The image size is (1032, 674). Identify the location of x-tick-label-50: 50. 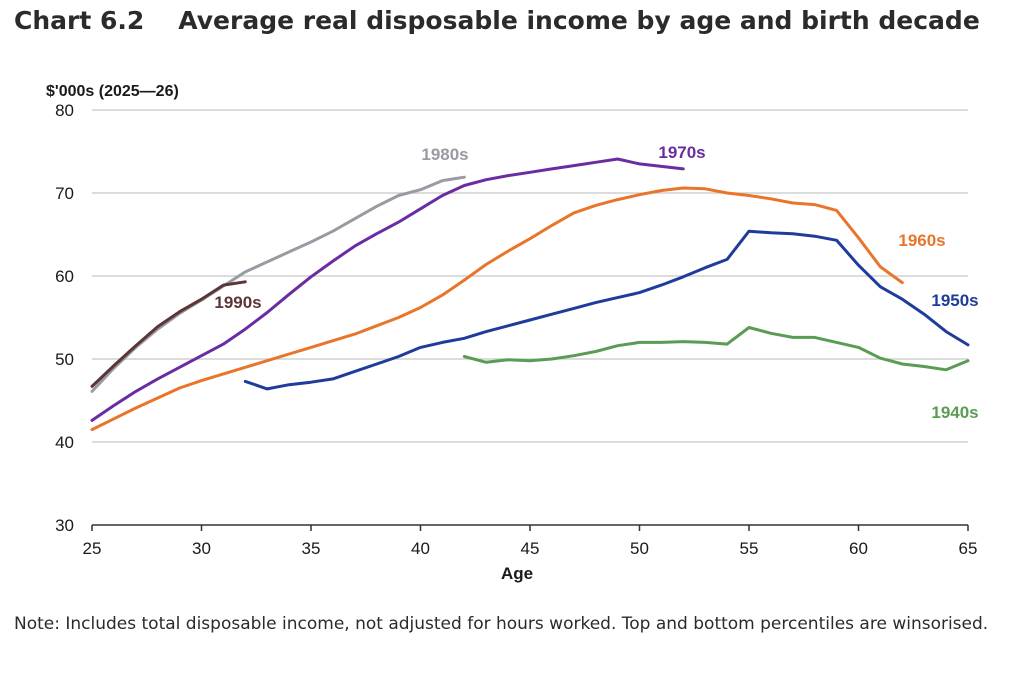
(639, 548).